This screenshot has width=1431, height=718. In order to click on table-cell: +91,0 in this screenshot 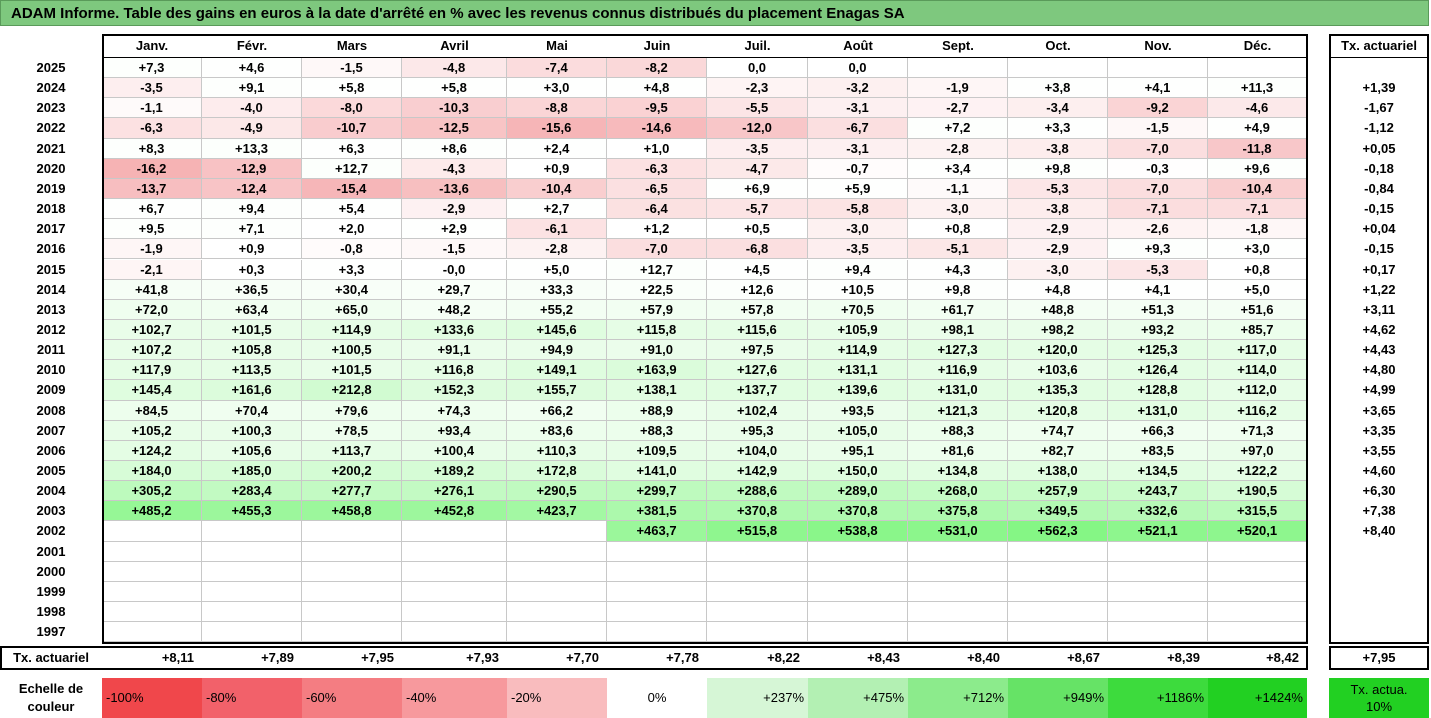, I will do `click(657, 350)`.